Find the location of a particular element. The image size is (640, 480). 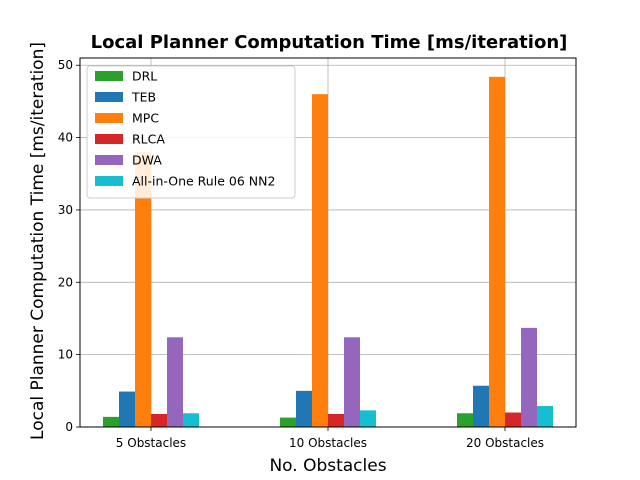

x-axis-label: No. Obstacles is located at coordinates (327, 466).